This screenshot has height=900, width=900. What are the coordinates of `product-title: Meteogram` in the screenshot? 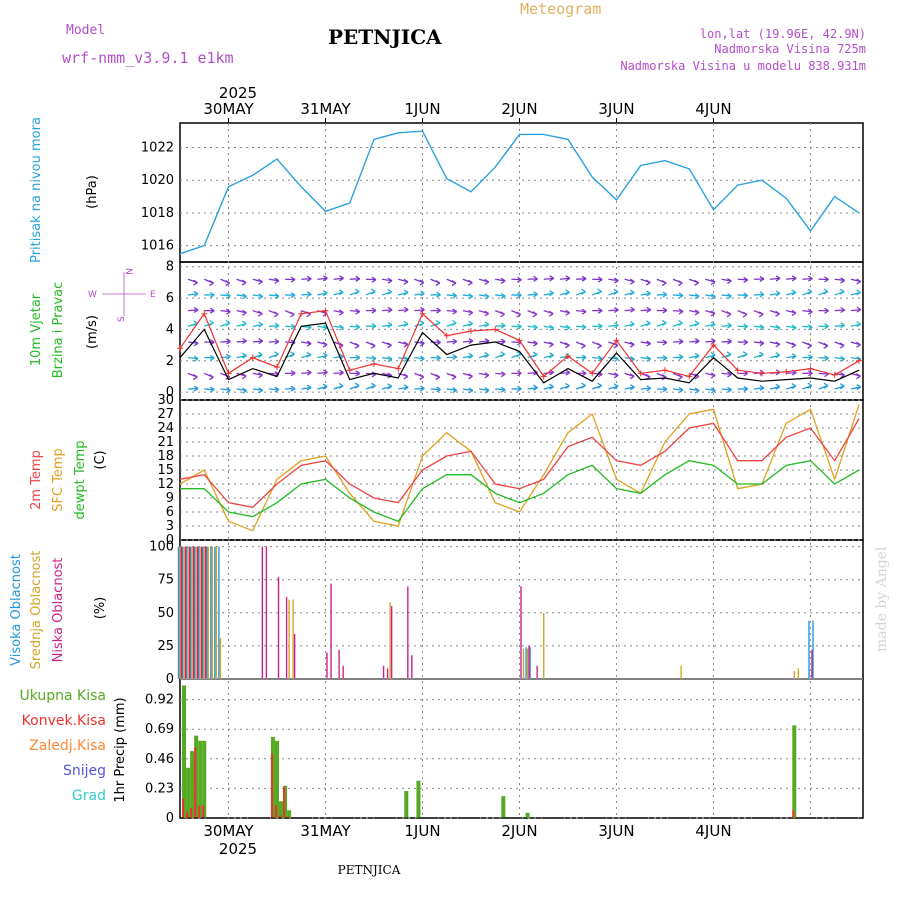 It's located at (560, 9).